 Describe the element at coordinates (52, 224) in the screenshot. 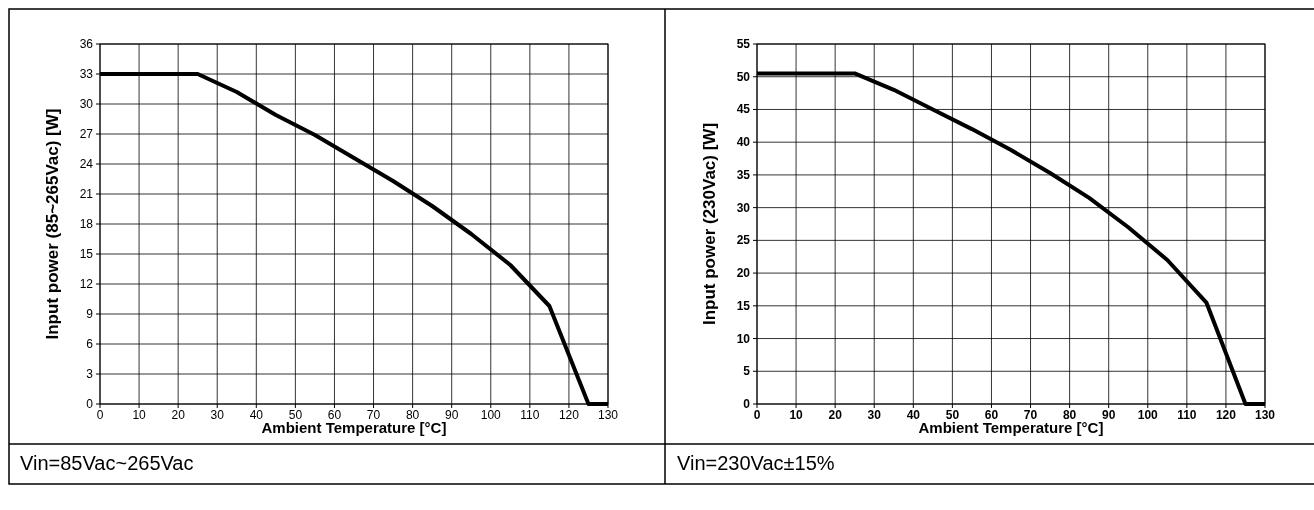

I see `y-axis-title: Input power (85~265Vac) [W]` at that location.